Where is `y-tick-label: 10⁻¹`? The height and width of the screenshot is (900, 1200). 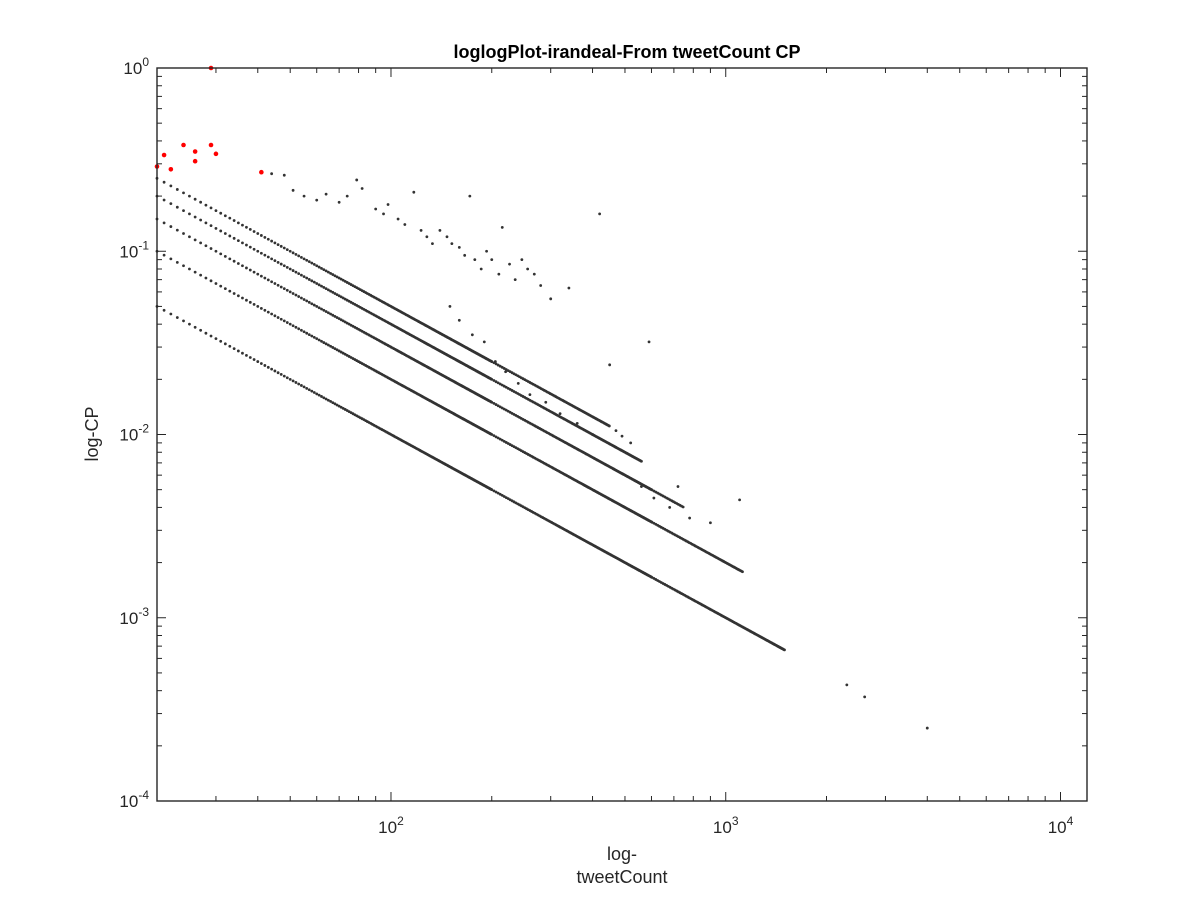
y-tick-label: 10⁻¹ is located at coordinates (134, 249).